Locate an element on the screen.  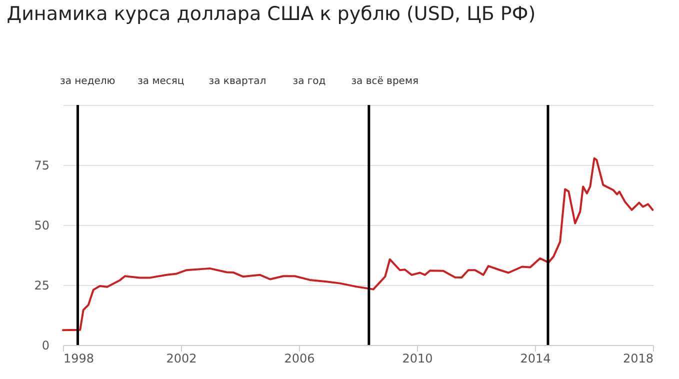
y-tick-label: 0 is located at coordinates (46, 345).